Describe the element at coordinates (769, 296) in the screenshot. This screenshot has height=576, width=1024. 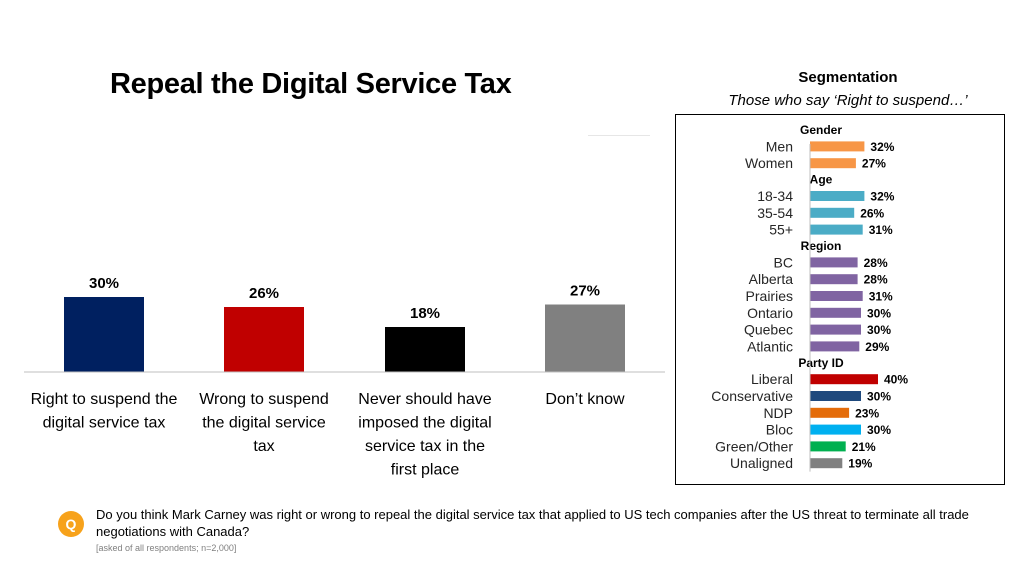
I see `segment-label: Prairies` at that location.